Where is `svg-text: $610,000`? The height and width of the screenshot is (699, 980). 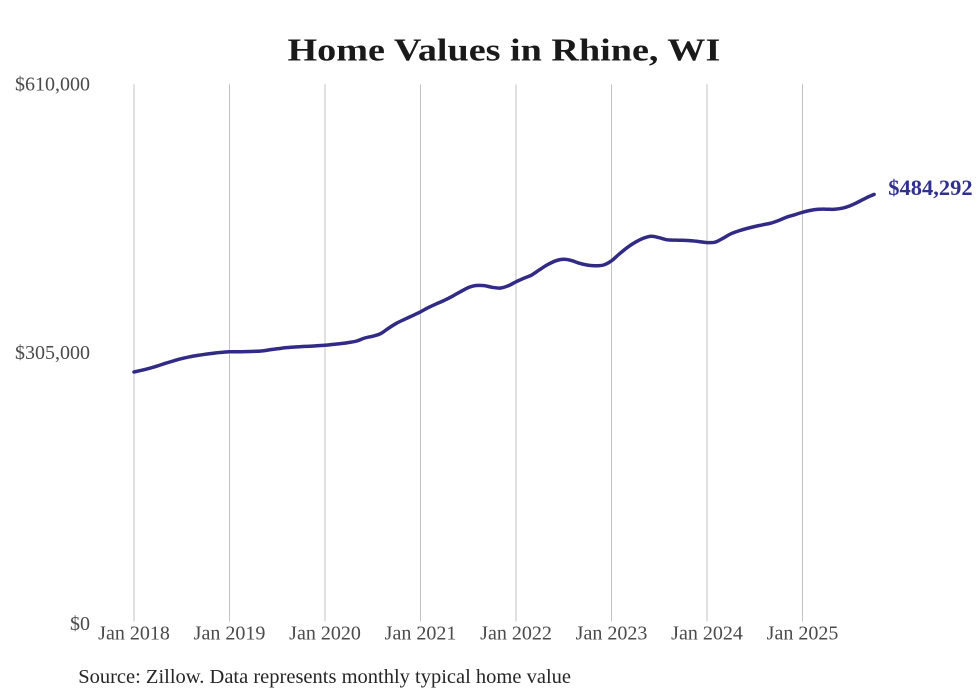
svg-text: $610,000 is located at coordinates (52, 85).